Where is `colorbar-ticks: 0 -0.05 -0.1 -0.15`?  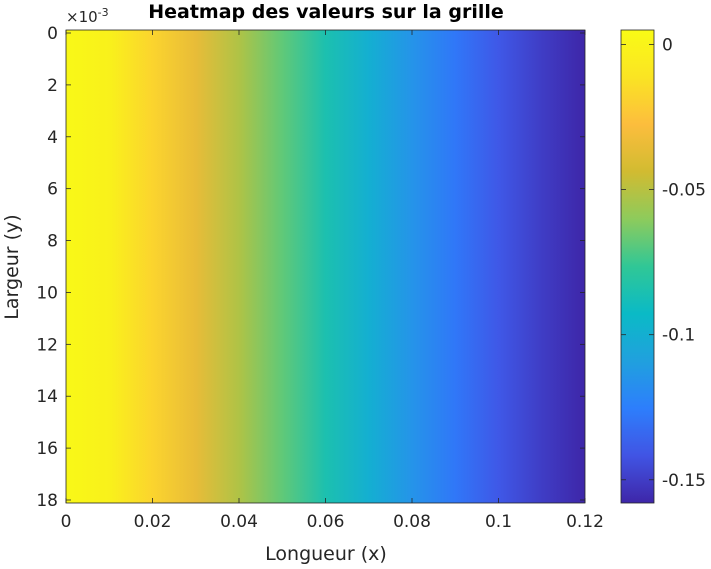
colorbar-ticks: 0 -0.05 -0.1 -0.15 is located at coordinates (663, 263).